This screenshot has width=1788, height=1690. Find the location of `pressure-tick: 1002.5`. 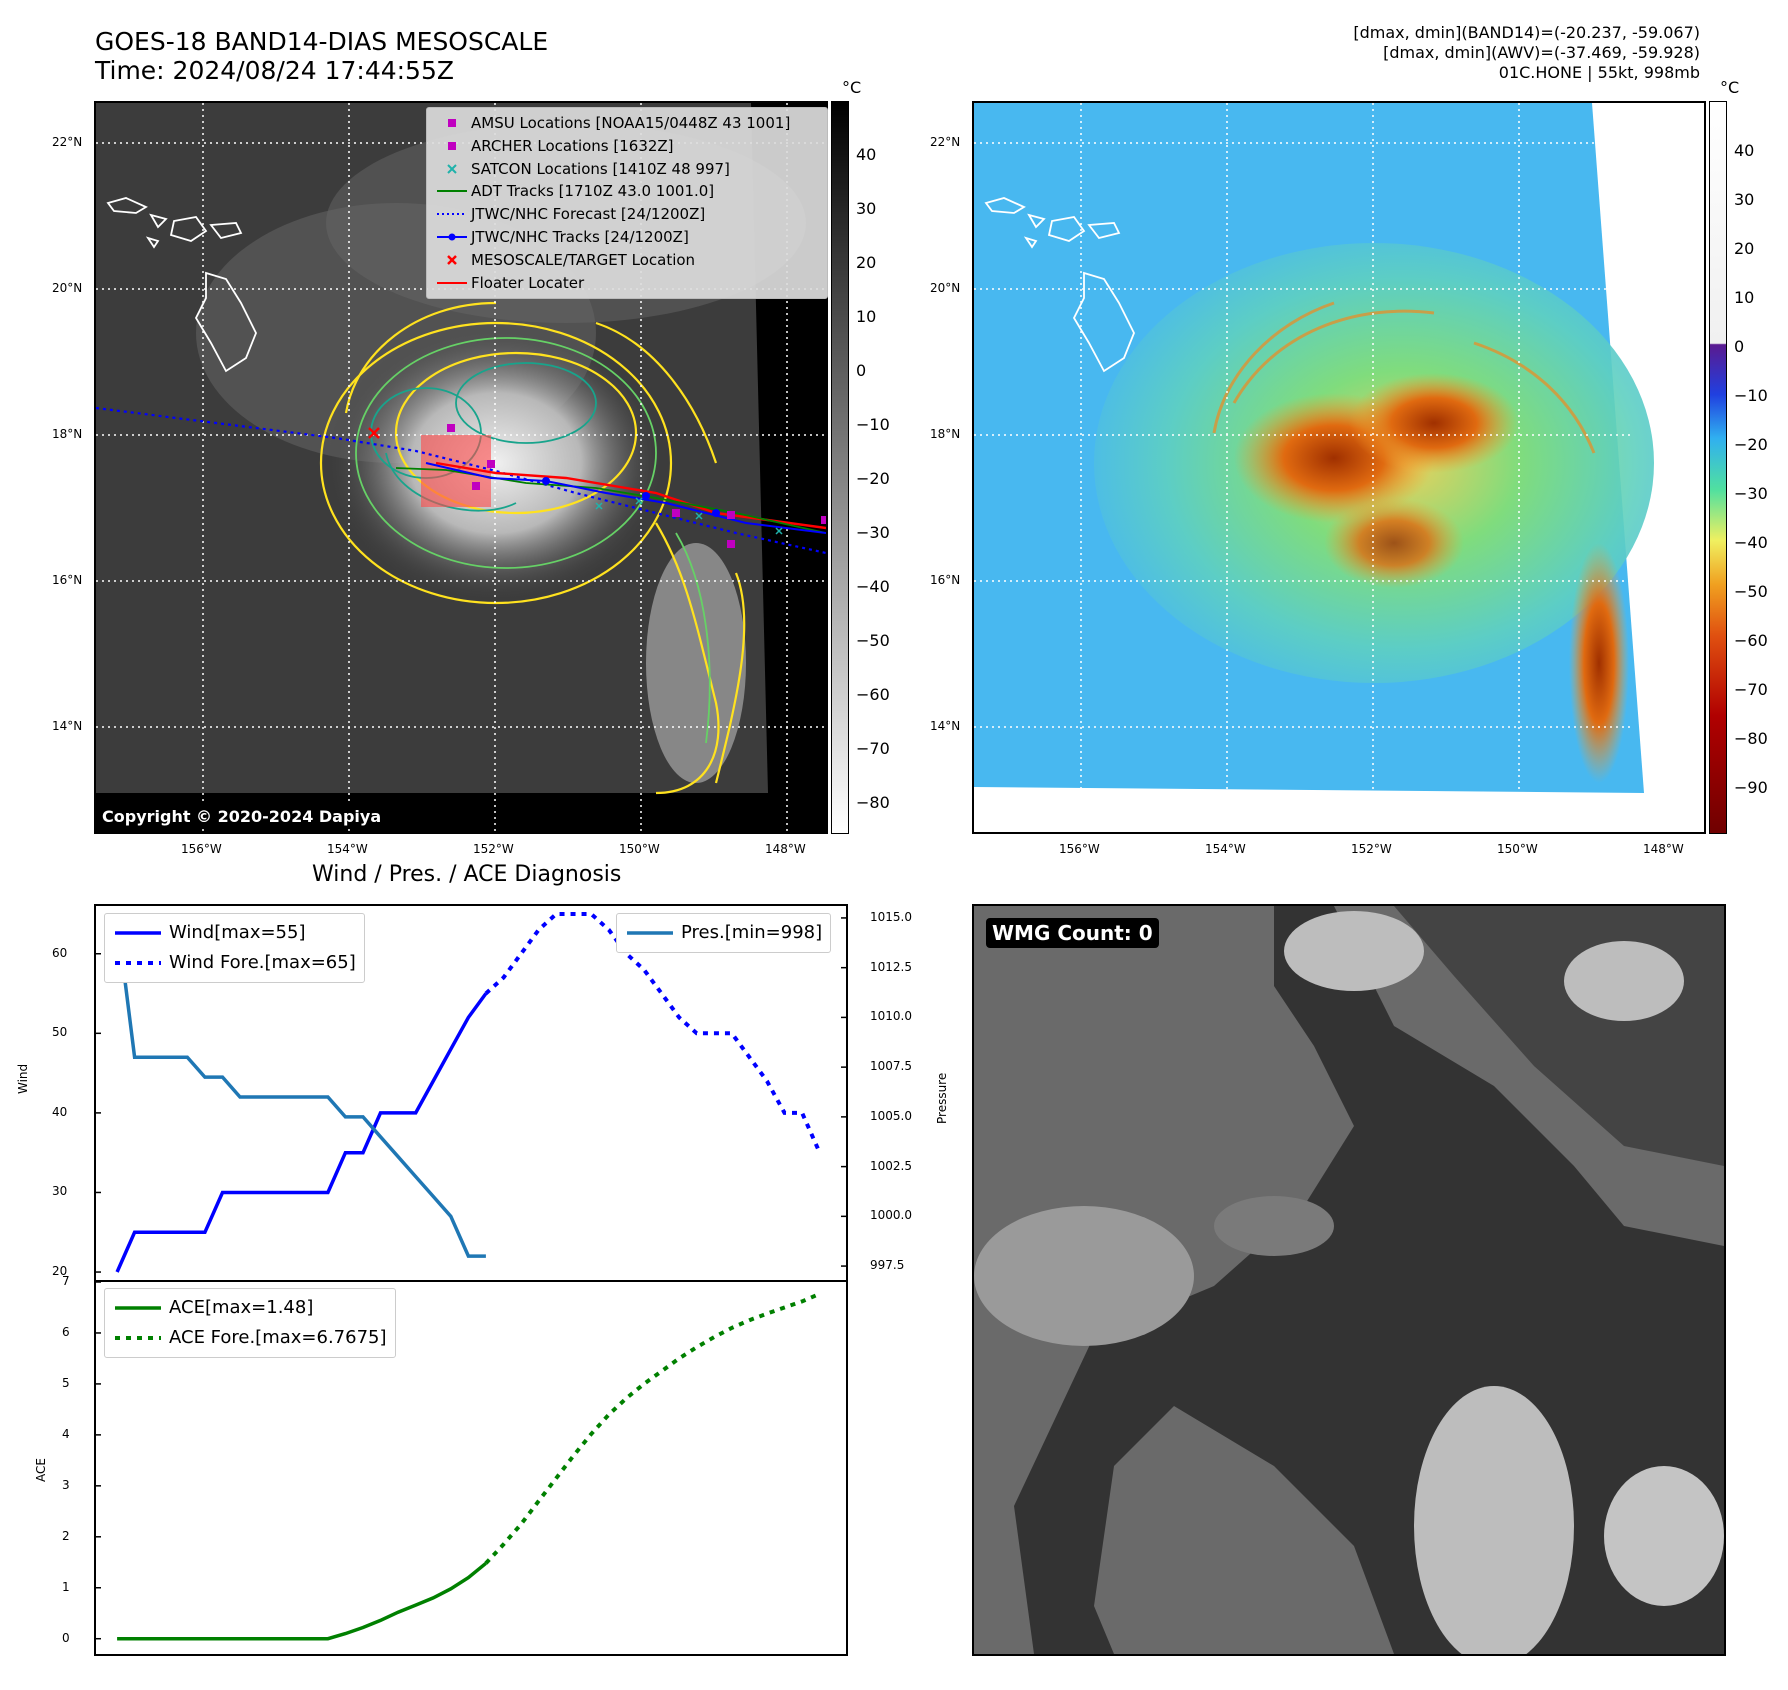

pressure-tick: 1002.5 is located at coordinates (891, 1165).